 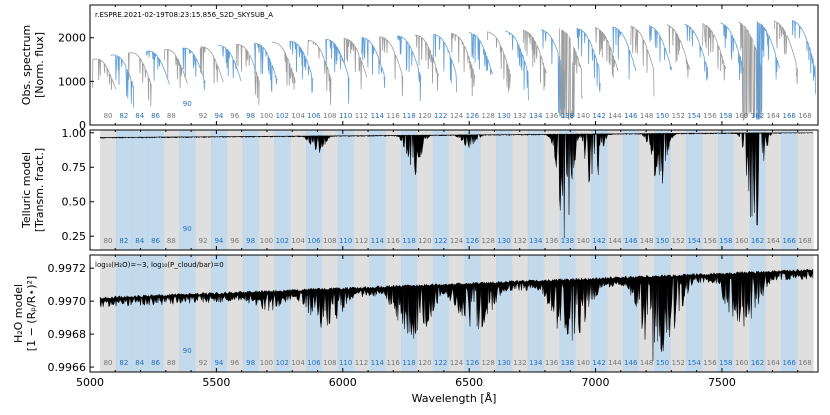 What do you see at coordinates (329, 116) in the screenshot?
I see `order-label: 108` at bounding box center [329, 116].